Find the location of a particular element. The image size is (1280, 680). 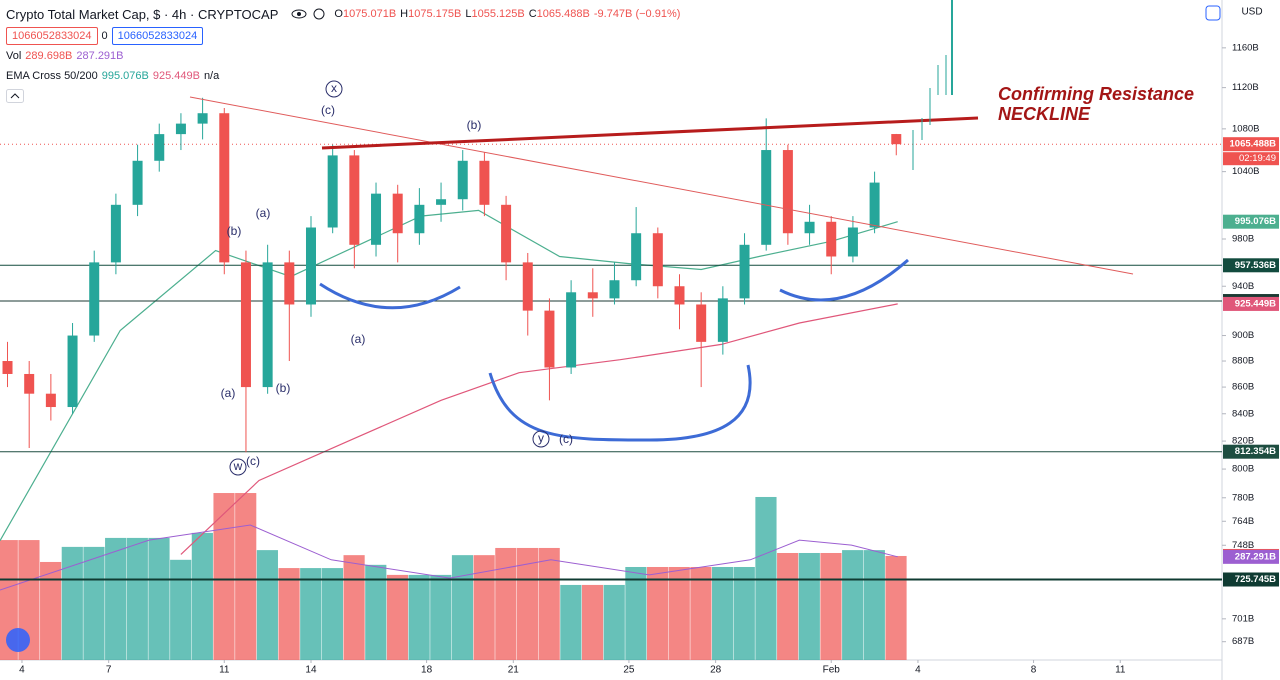

y-tick-label: 748B is located at coordinates (1243, 545).